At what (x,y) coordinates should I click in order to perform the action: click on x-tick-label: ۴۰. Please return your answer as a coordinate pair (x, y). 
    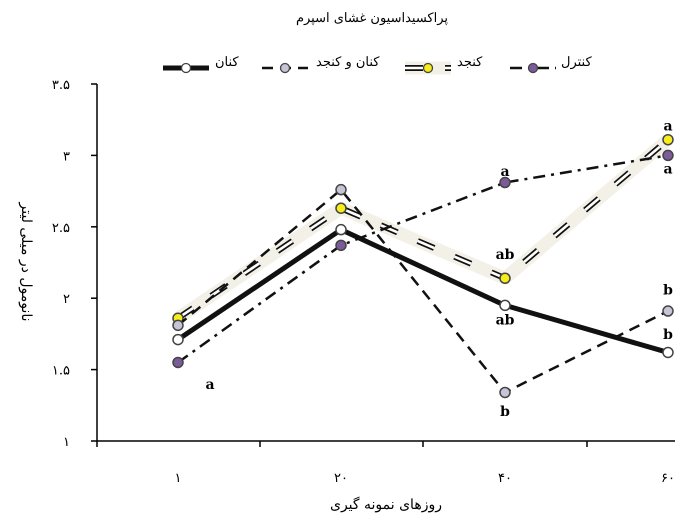
    Looking at the image, I should click on (505, 478).